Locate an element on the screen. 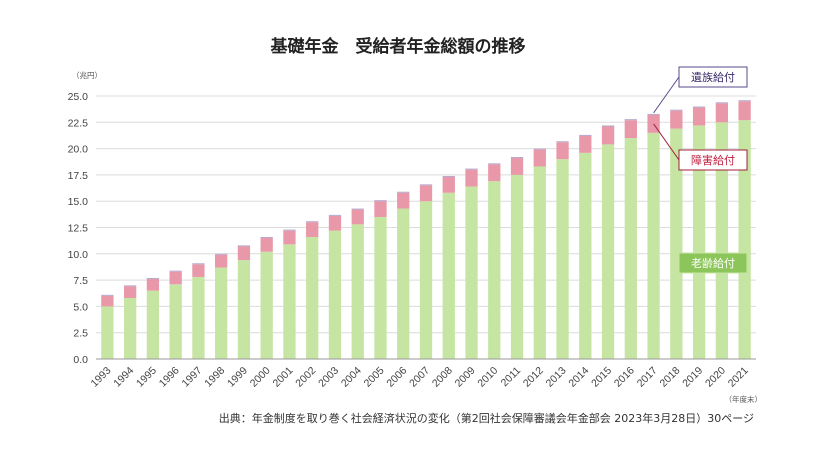  y-tick-label: 17.5 is located at coordinates (78, 176).